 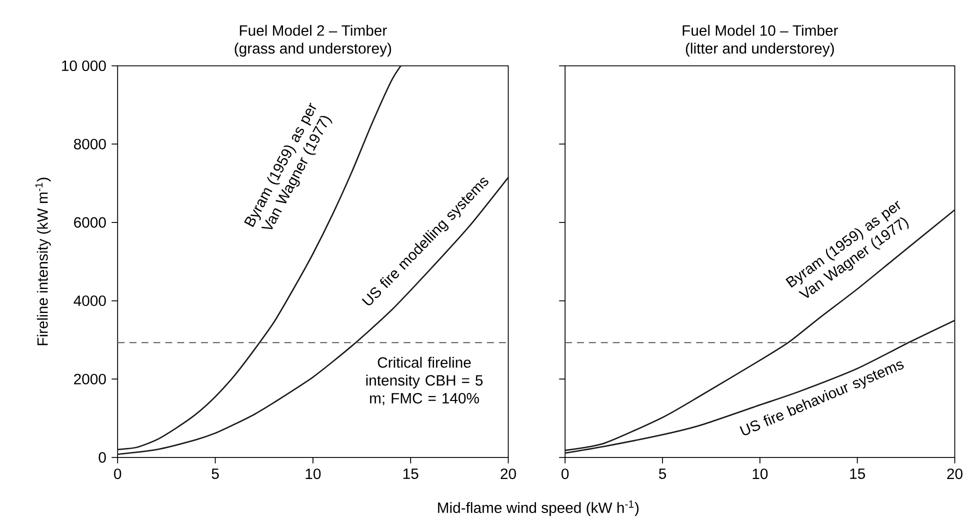 I want to click on y-tick-label: 8000, so click(x=90, y=144).